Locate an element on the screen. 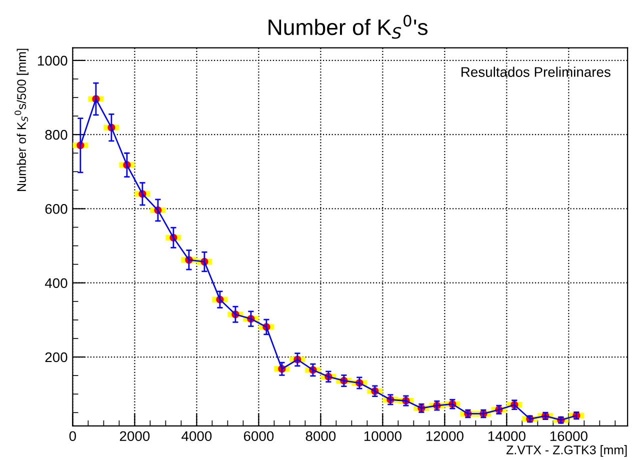 The height and width of the screenshot is (460, 632). x-axis-title: Z.VTX - Z.GTK3 [mm] is located at coordinates (566, 451).